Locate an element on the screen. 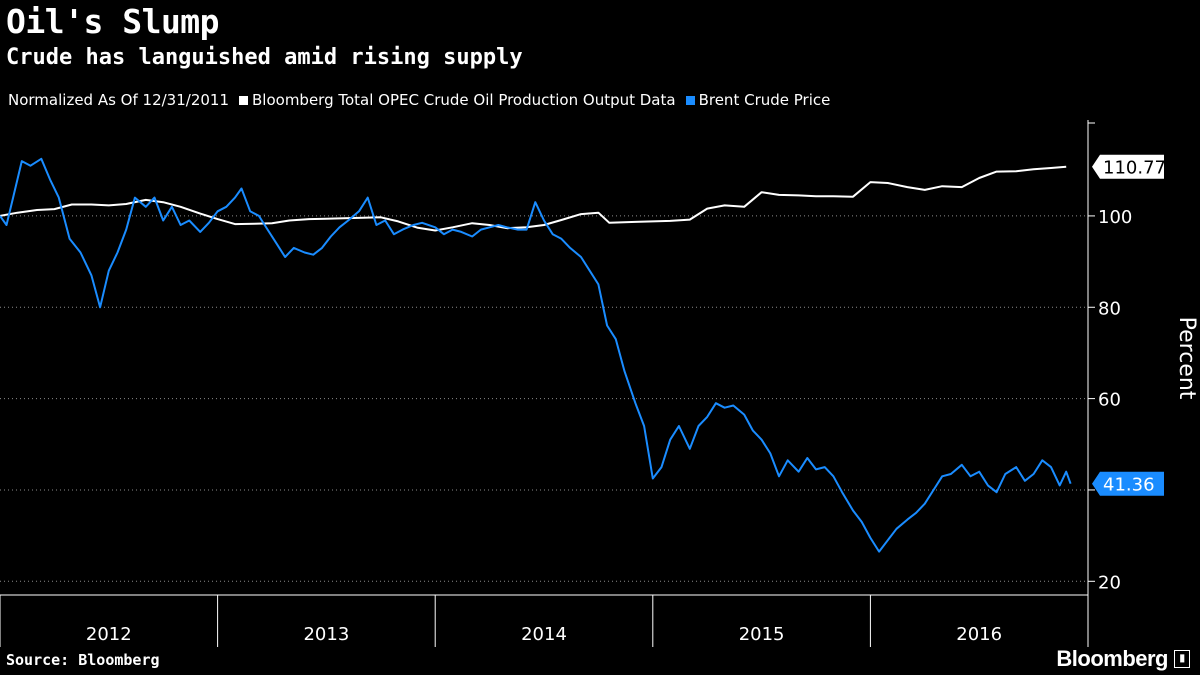  chart-subtitle: Crude has languished amid rising supply is located at coordinates (264, 57).